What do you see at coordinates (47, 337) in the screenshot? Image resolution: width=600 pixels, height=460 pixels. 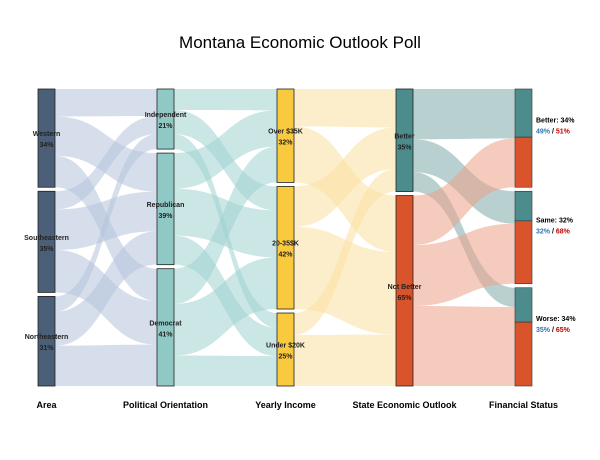 I see `node-label: Northeastern` at bounding box center [47, 337].